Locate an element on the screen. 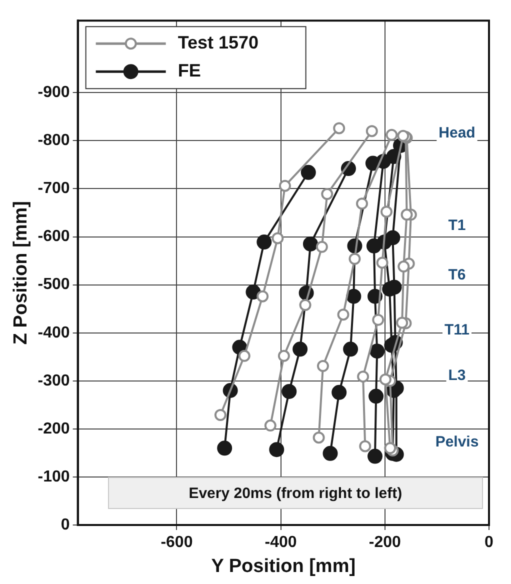 This screenshot has height=584, width=511. x-tick-label: 0 is located at coordinates (489, 543).